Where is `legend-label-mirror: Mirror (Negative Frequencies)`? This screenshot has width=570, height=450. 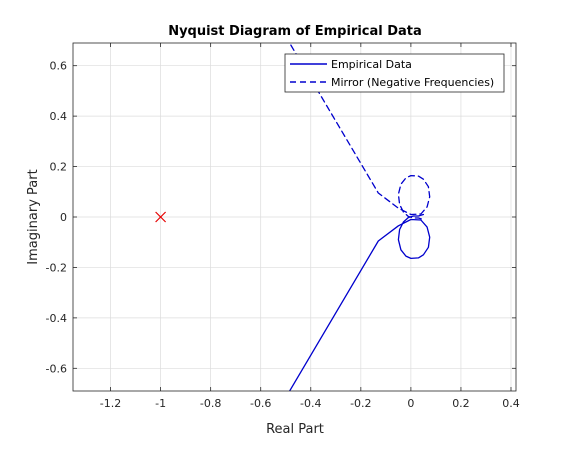
legend-label-mirror: Mirror (Negative Frequencies) is located at coordinates (412, 82).